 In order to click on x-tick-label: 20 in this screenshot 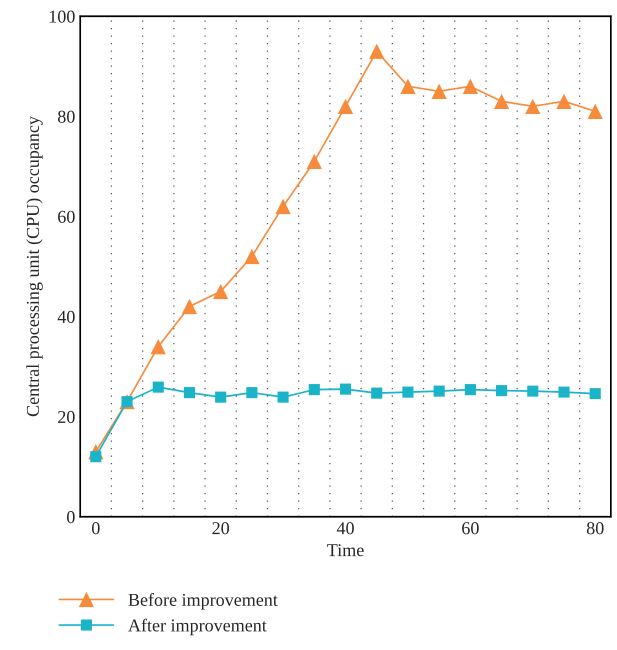, I will do `click(221, 528)`.